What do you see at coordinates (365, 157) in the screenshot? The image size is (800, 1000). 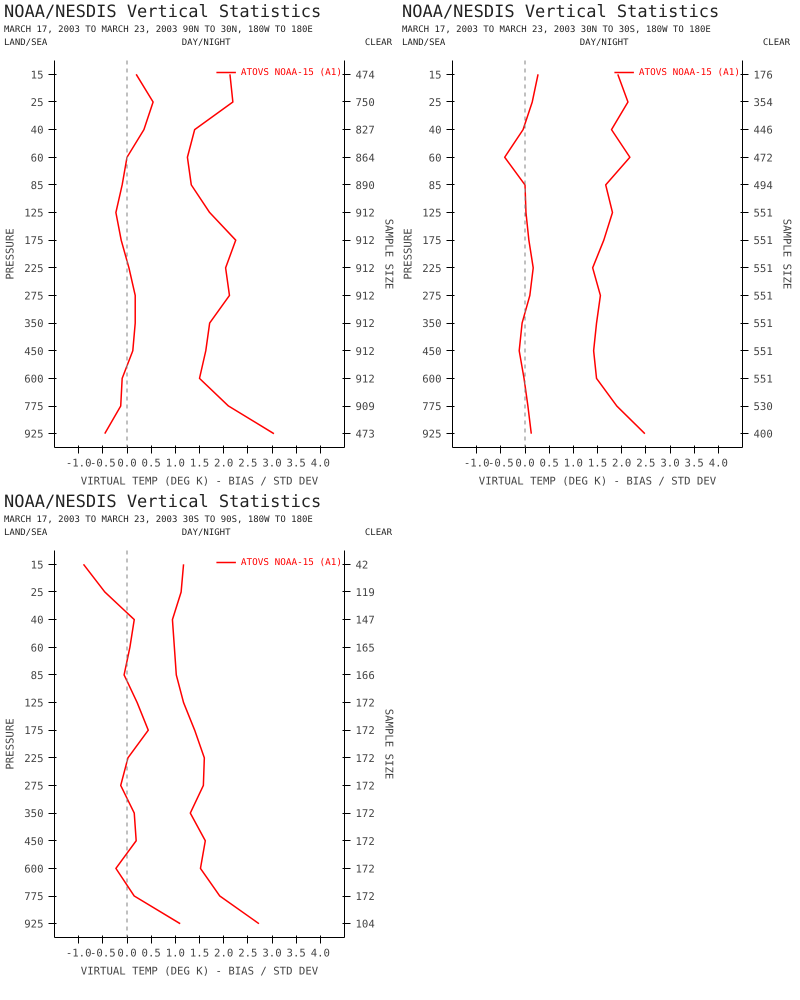 I see `y2-tick-label: 864` at bounding box center [365, 157].